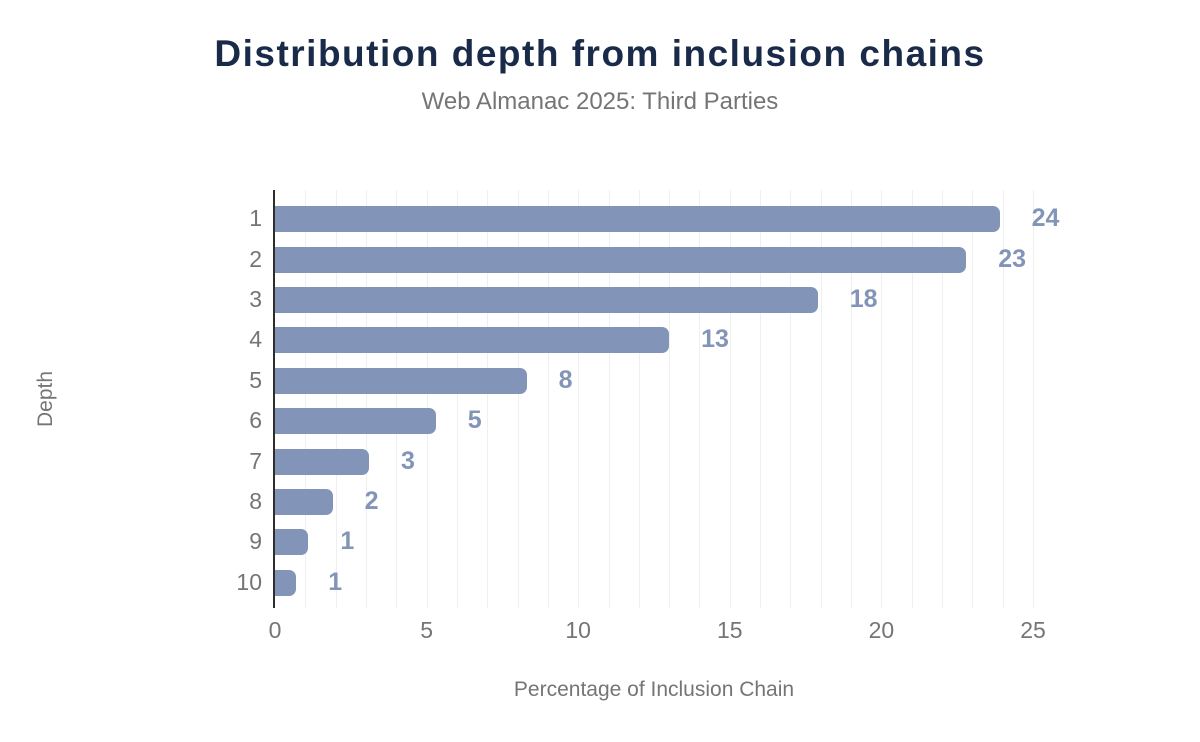  I want to click on y-tick-label: 5, so click(255, 379).